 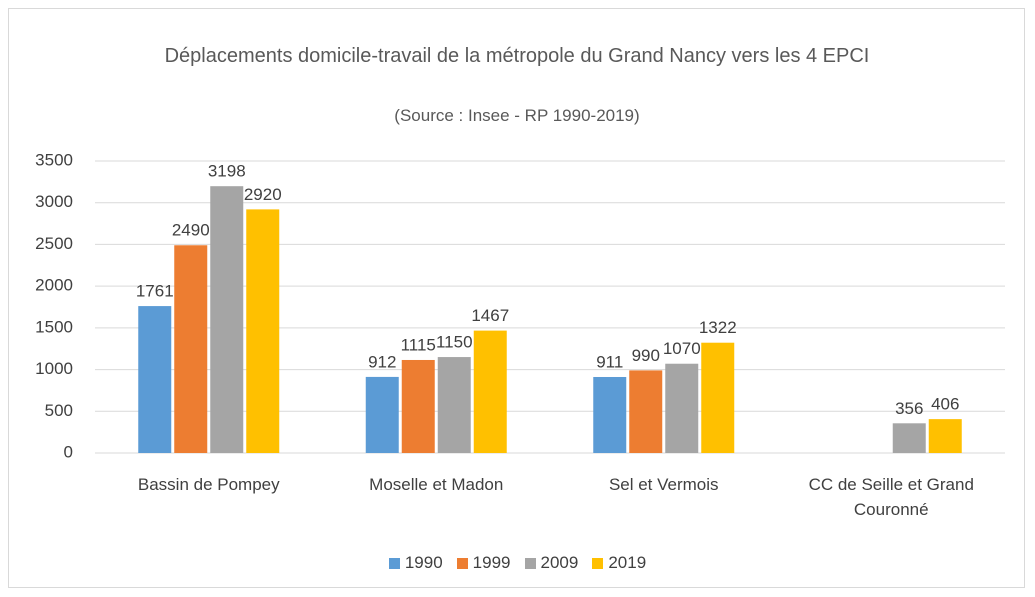 I want to click on legend-item: 2009, so click(x=551, y=563).